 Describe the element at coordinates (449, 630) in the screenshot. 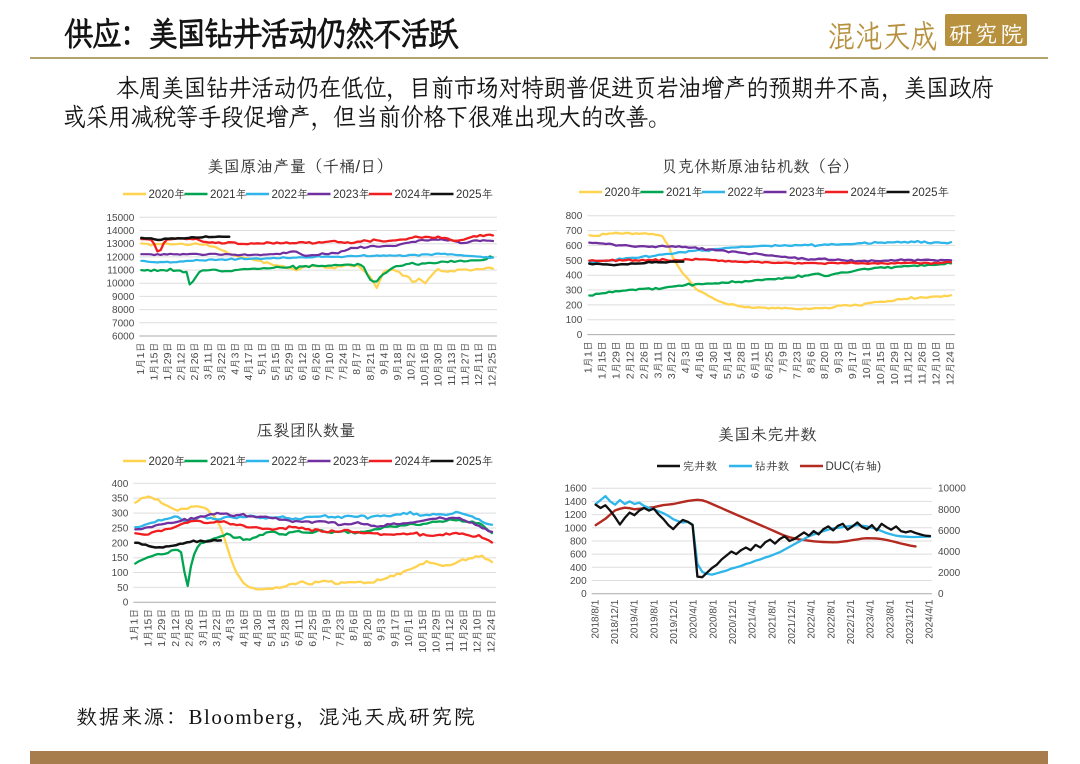

I see `svg-text: 11月12日` at that location.